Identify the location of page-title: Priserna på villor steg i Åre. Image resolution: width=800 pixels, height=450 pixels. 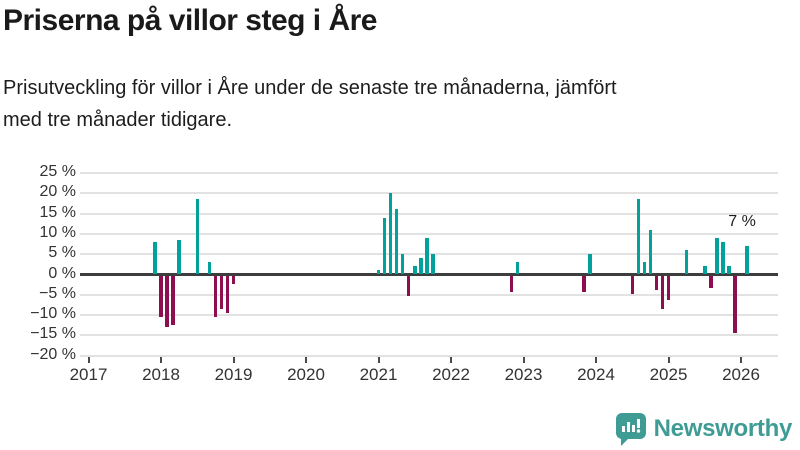
(190, 20).